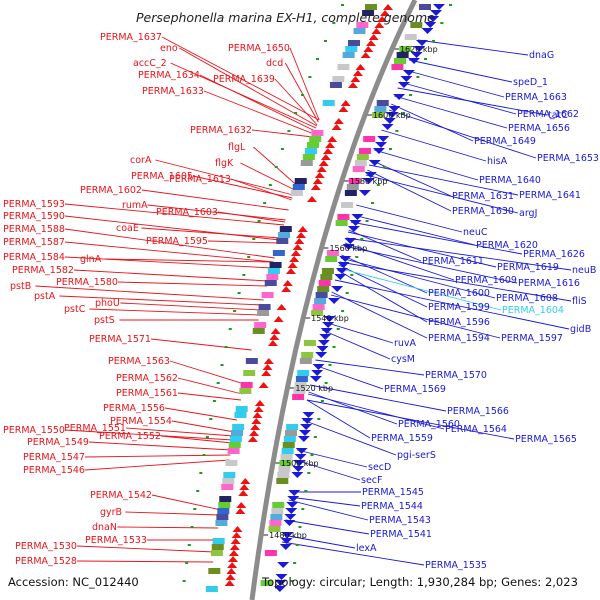 Image resolution: width=600 pixels, height=600 pixels. I want to click on left-gene-label: PERMA_1561, so click(147, 393).